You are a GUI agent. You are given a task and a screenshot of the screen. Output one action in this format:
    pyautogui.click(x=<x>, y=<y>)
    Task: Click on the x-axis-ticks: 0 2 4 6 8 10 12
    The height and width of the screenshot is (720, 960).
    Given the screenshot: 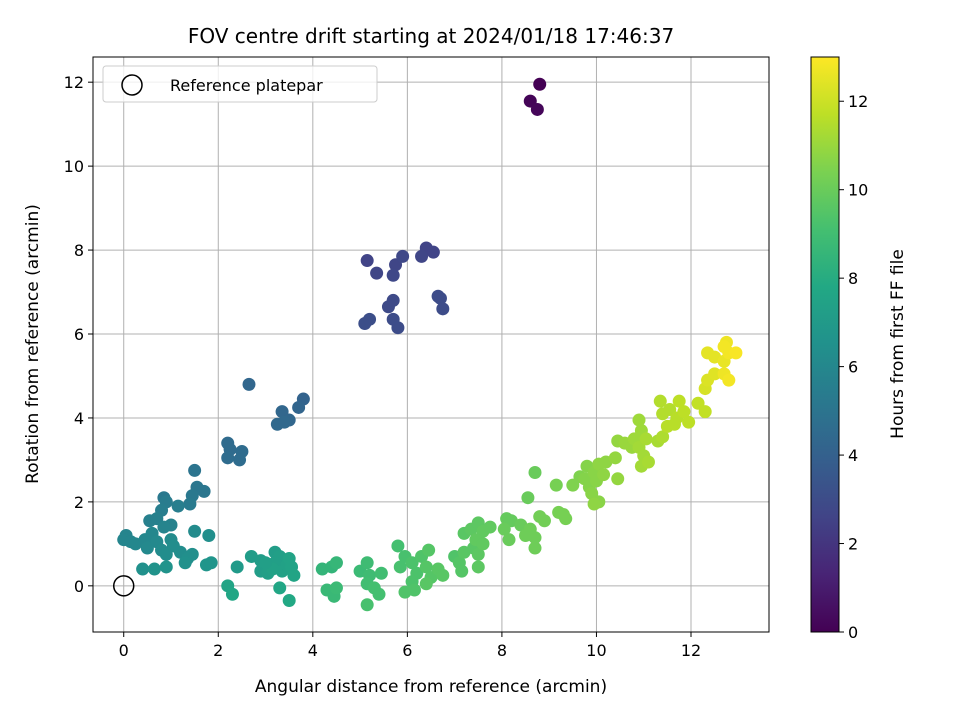 What is the action you would take?
    pyautogui.click(x=410, y=646)
    